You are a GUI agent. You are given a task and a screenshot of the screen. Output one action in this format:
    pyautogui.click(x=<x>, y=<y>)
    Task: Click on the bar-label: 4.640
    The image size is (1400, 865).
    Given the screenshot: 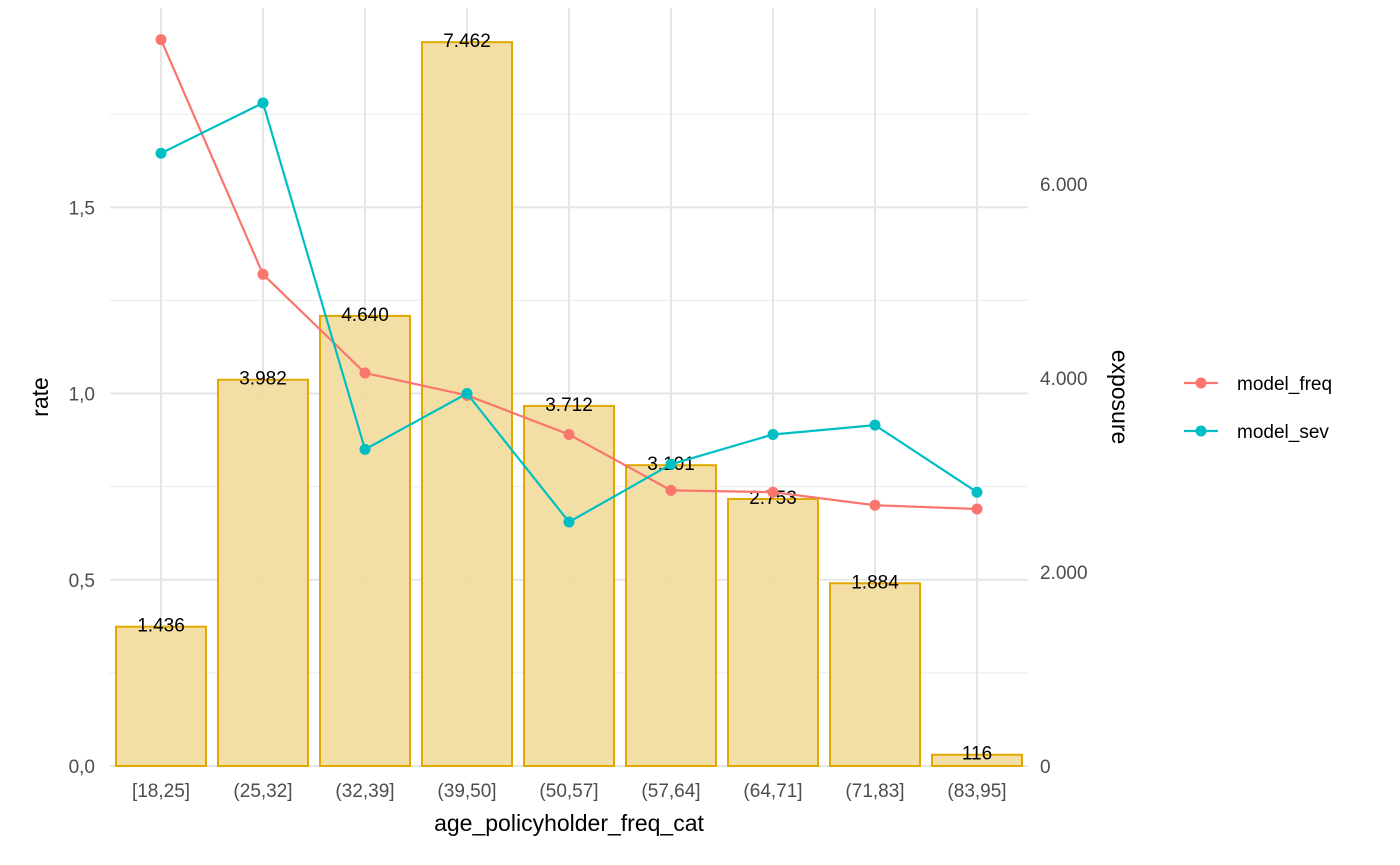 What is the action you would take?
    pyautogui.click(x=365, y=315)
    